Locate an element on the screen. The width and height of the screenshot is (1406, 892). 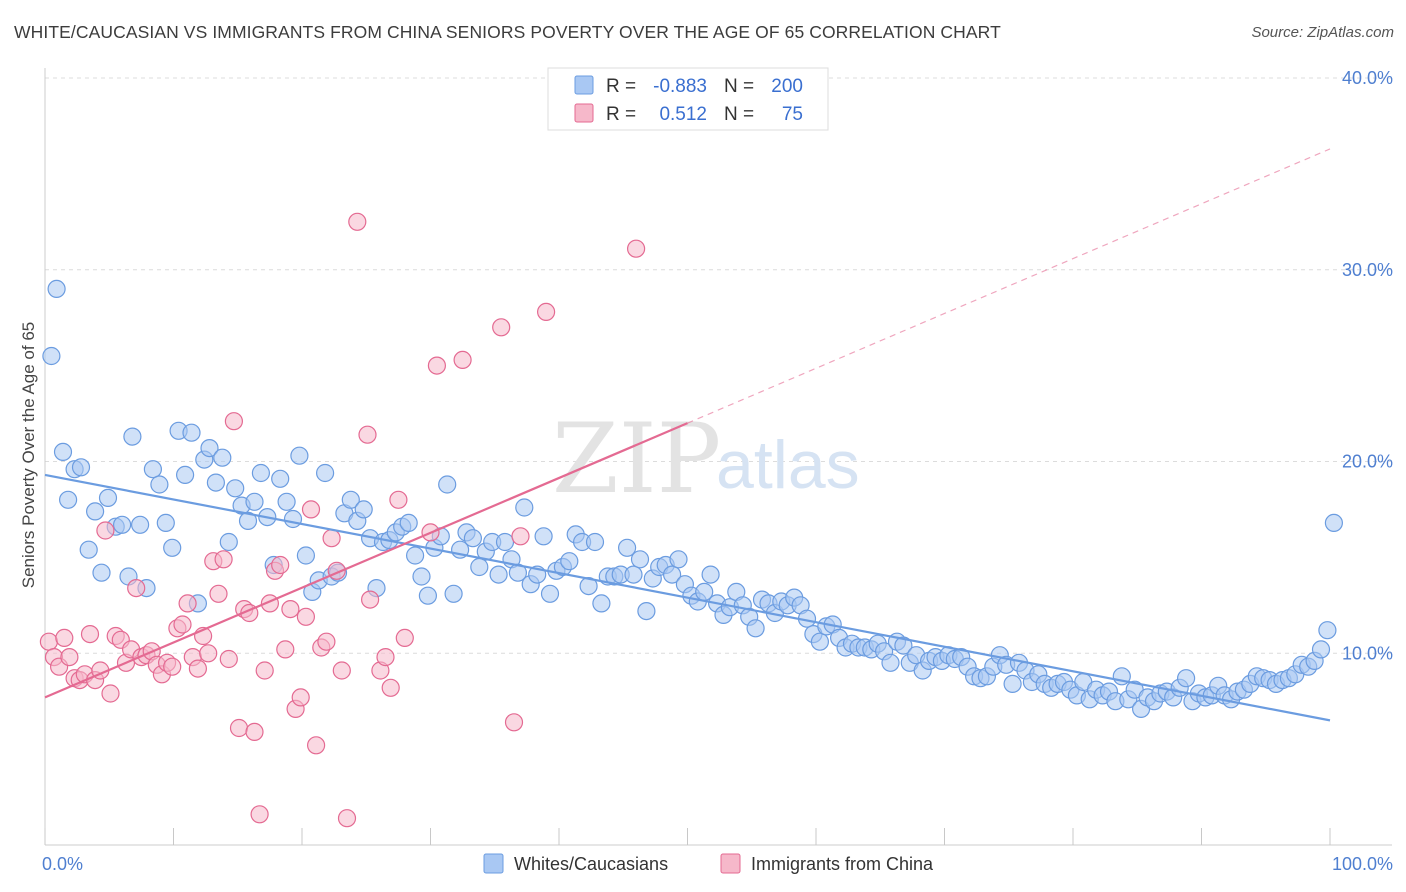
watermark-zip: ZIP is located at coordinates (636, 459).